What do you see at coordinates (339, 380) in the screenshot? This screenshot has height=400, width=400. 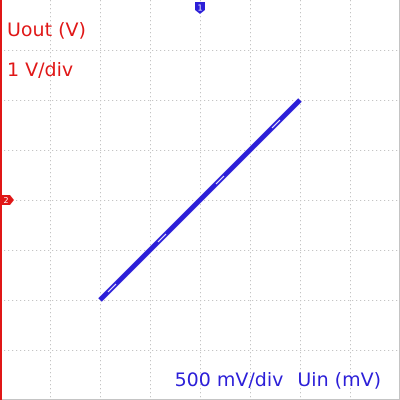 I see `x-axis-title: Uin (mV)` at bounding box center [339, 380].